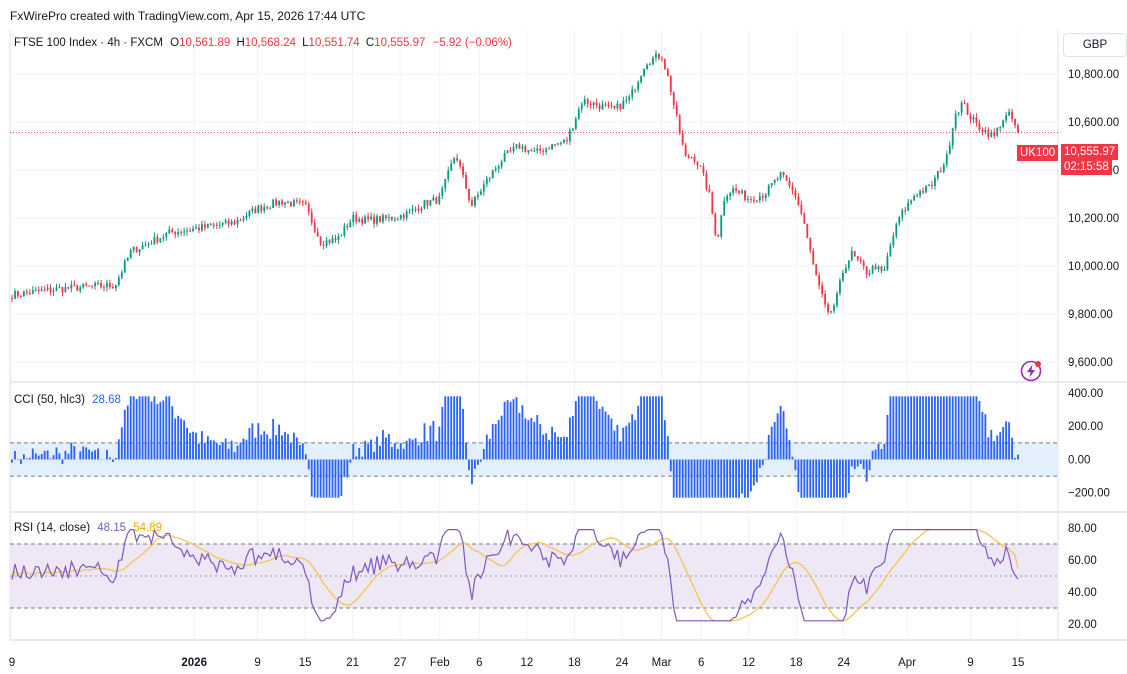 The width and height of the screenshot is (1127, 674). What do you see at coordinates (479, 663) in the screenshot?
I see `time-tick-label: 6` at bounding box center [479, 663].